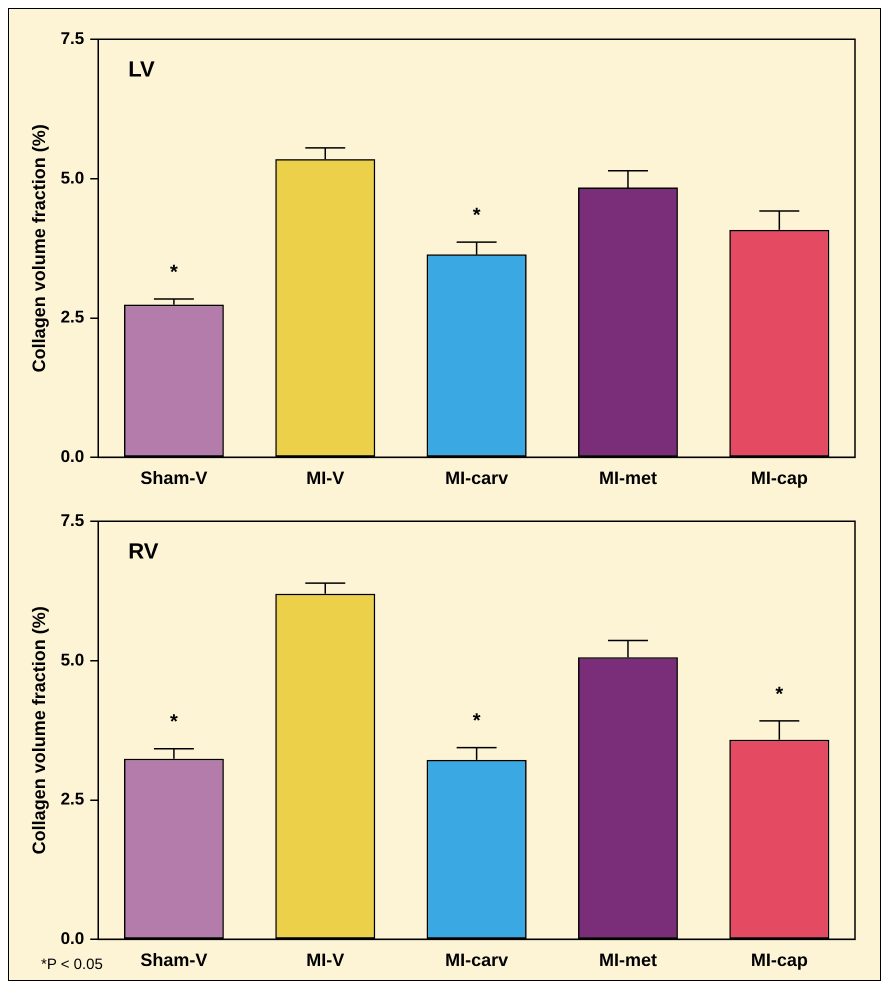 This screenshot has height=991, width=891. Describe the element at coordinates (72, 964) in the screenshot. I see `text: *P < 0.05` at that location.